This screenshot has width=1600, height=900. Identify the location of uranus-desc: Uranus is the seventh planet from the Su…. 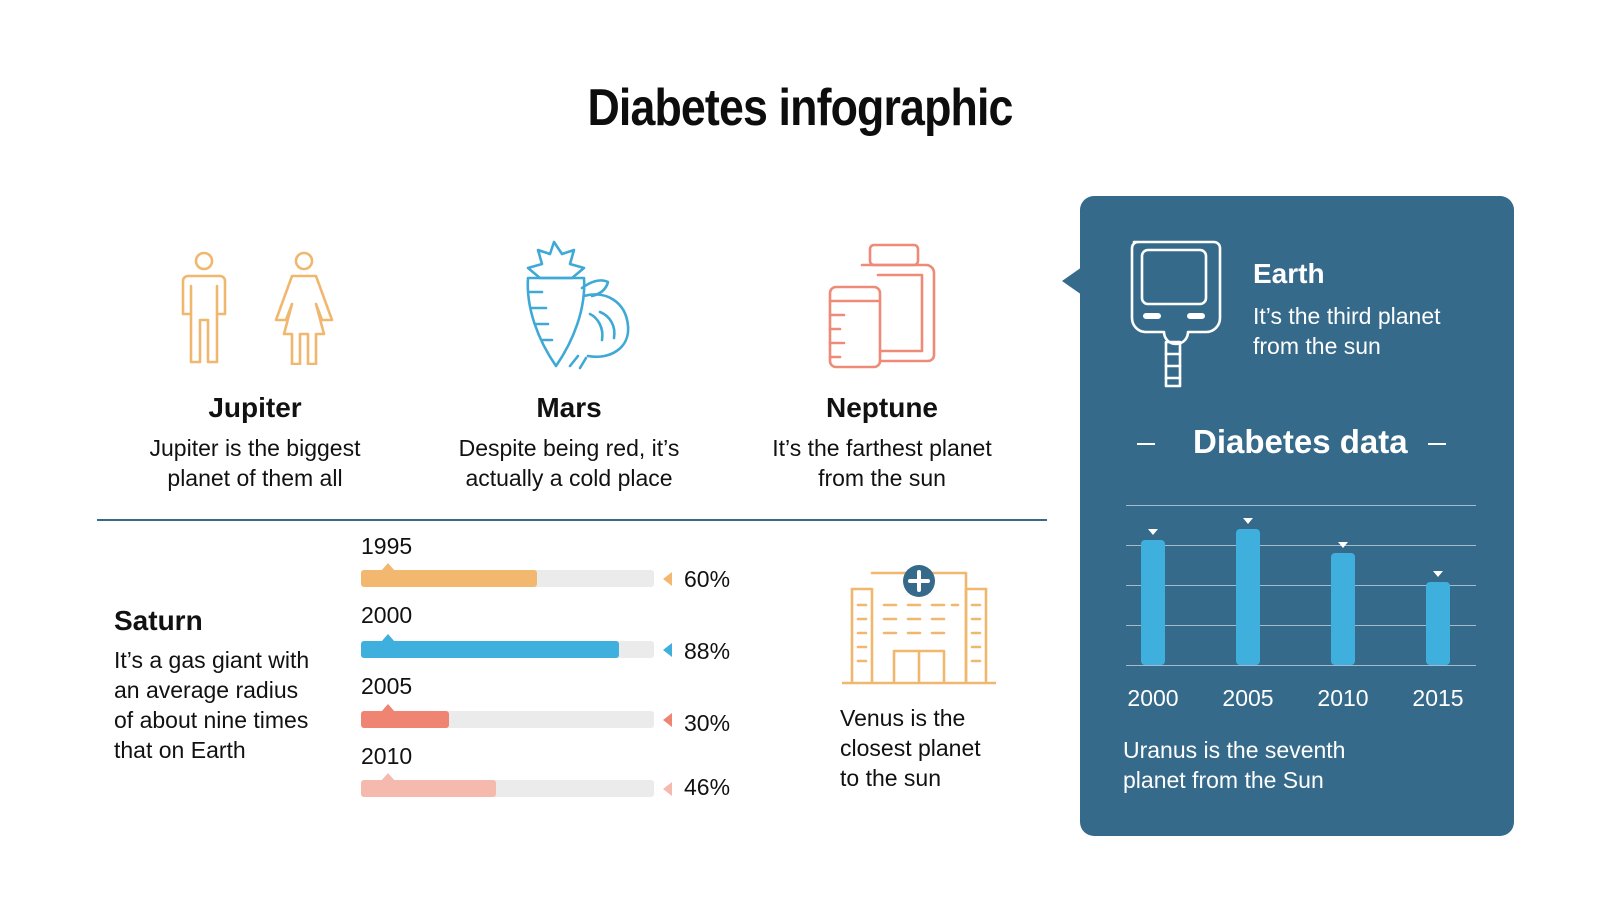
(1234, 765).